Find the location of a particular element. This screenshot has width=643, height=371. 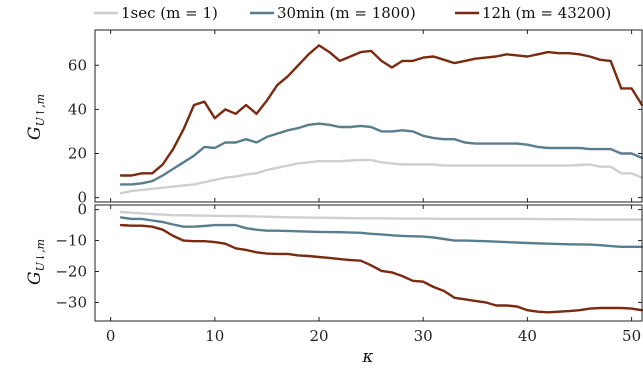

bottom-y-tick-label: 0 is located at coordinates (82, 210).